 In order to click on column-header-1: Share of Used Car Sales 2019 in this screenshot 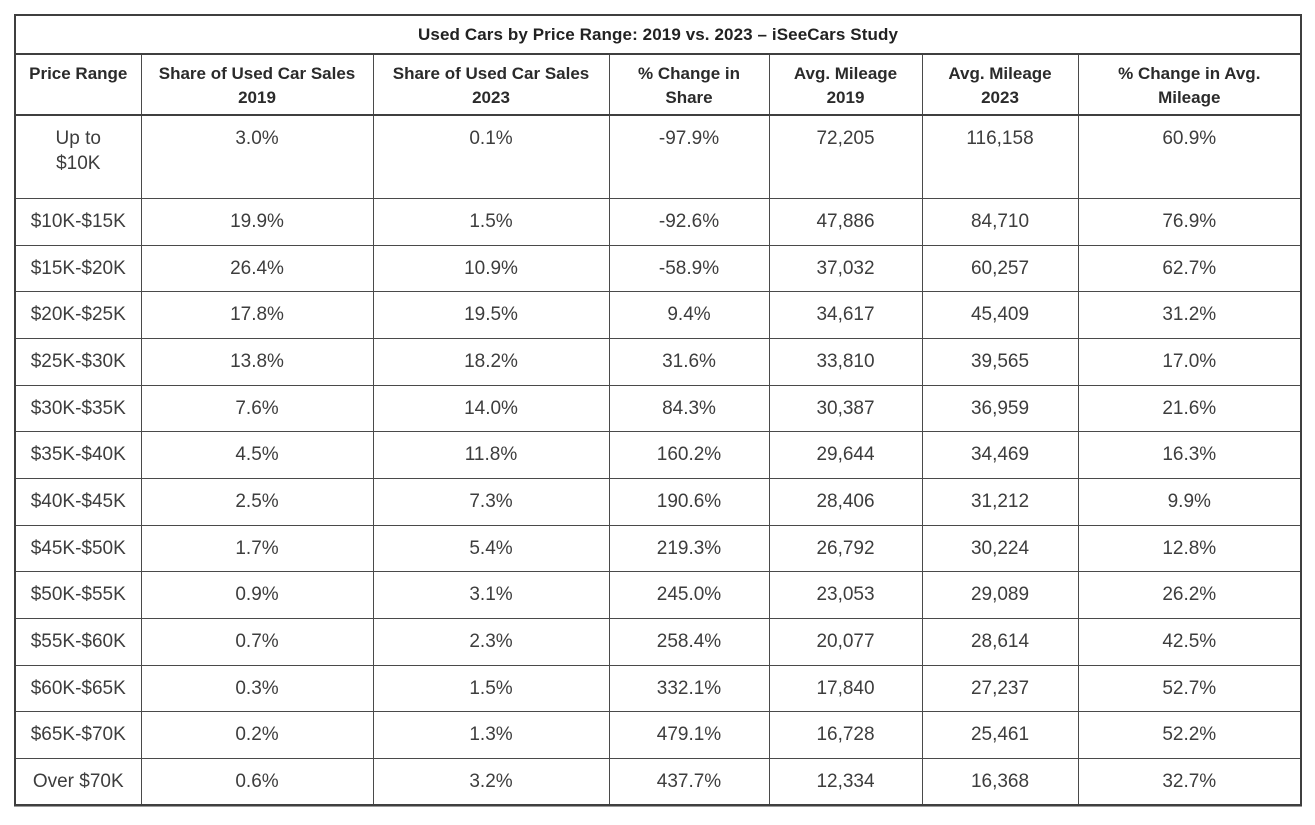, I will do `click(257, 84)`.